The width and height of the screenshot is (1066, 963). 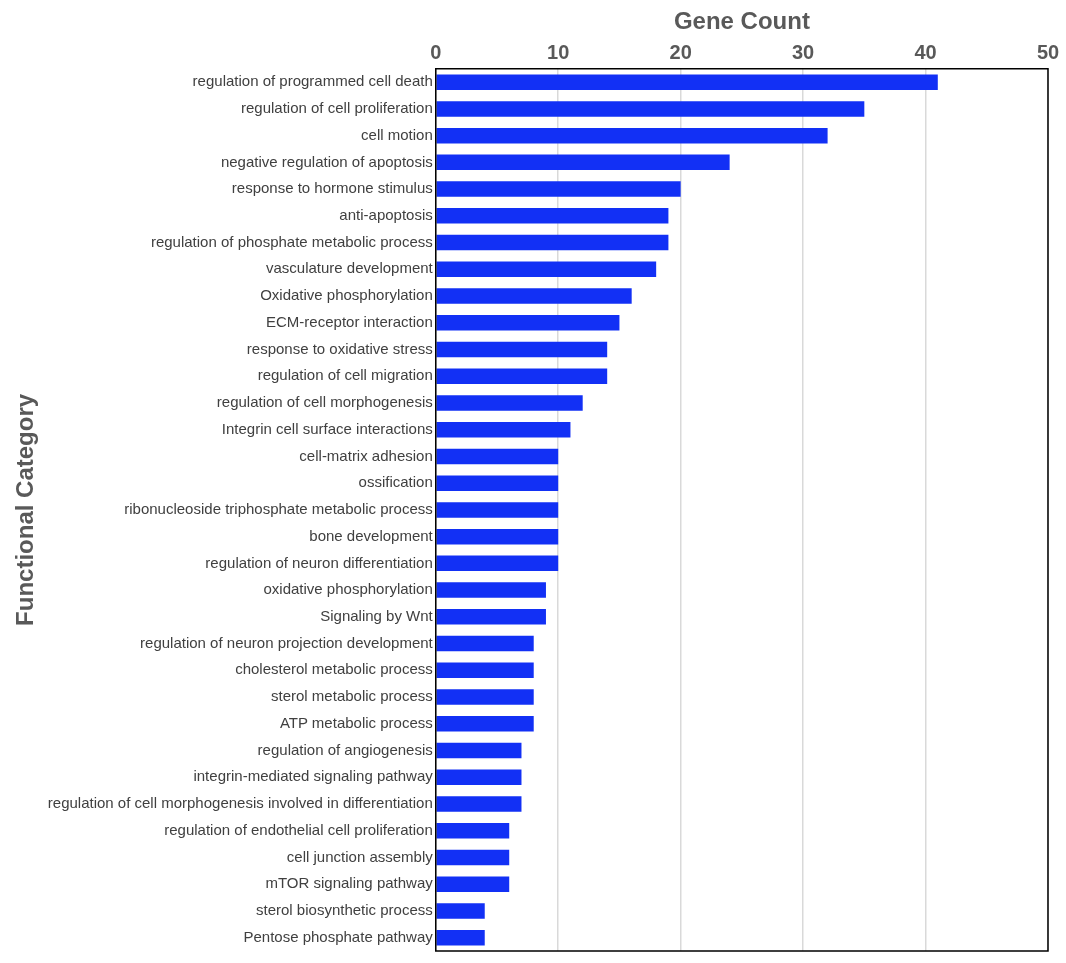 What do you see at coordinates (339, 348) in the screenshot?
I see `y-tick-label: response to oxidative stress` at bounding box center [339, 348].